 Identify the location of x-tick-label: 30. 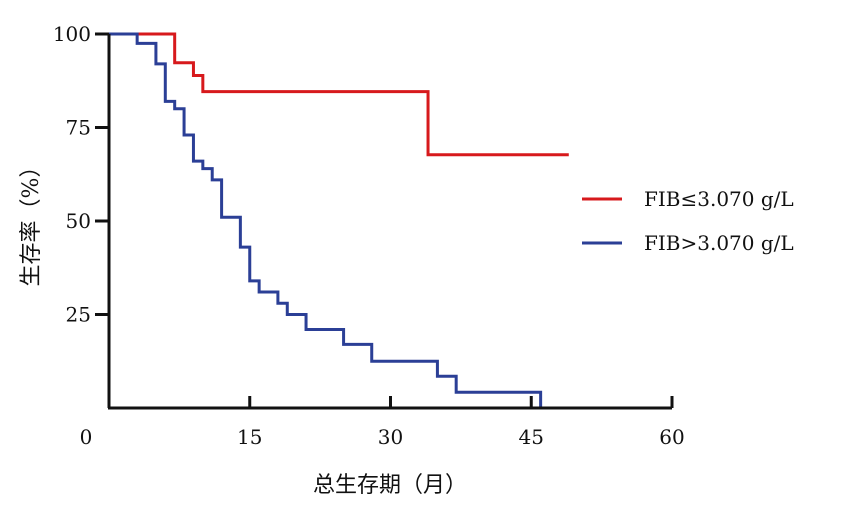
(390, 437).